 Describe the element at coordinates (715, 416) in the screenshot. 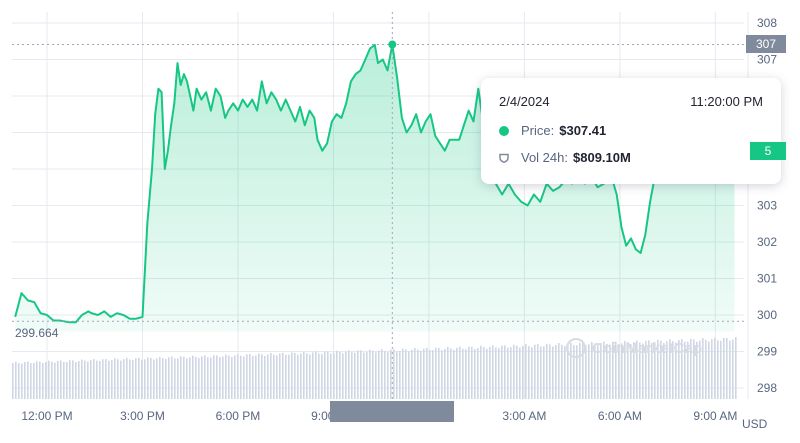

I see `x-tick-label: 9:00 AM` at that location.